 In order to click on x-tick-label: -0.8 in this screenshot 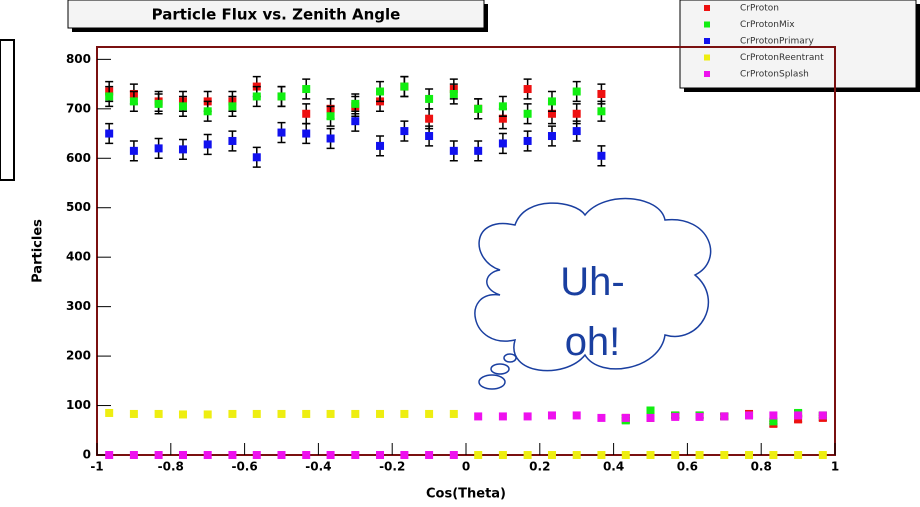, I will do `click(171, 467)`.